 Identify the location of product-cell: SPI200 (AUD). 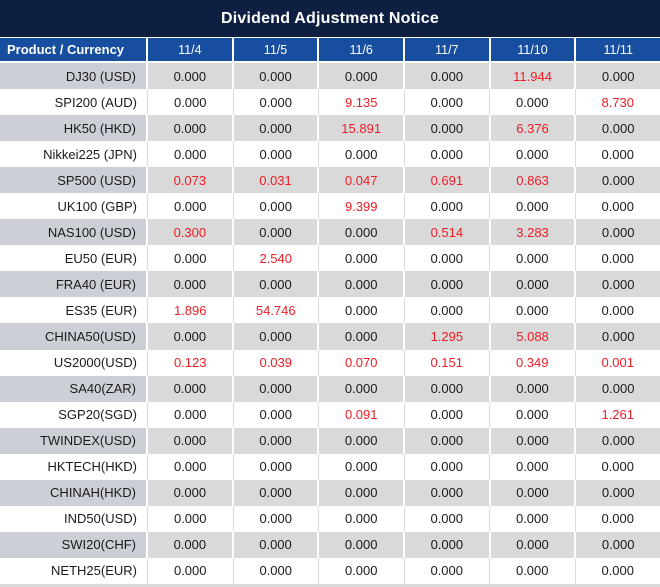
(74, 102).